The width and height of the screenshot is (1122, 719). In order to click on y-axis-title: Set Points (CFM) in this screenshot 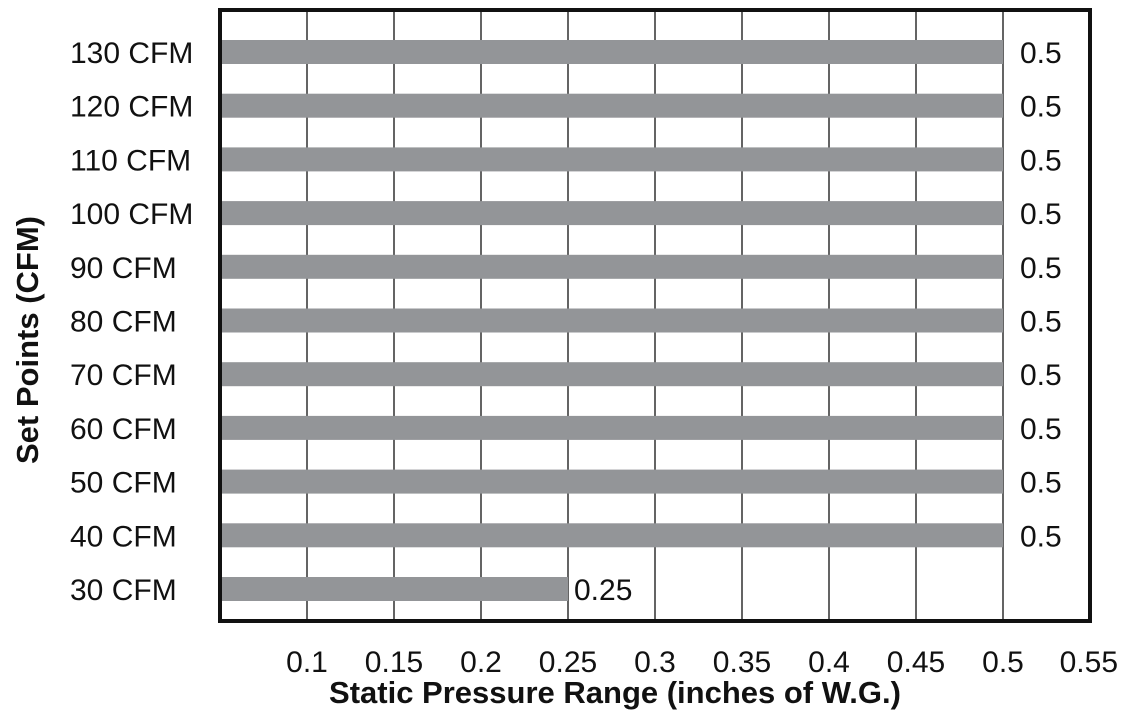, I will do `click(27, 340)`.